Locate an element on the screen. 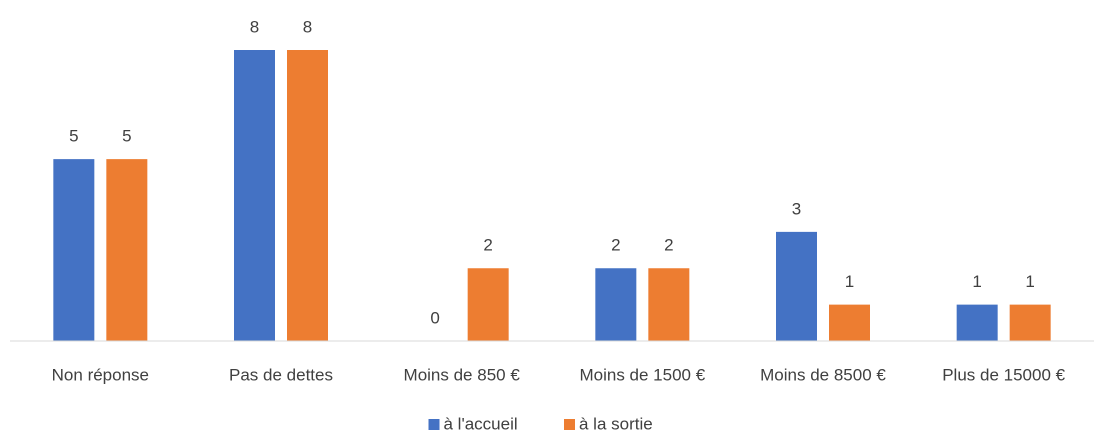 The image size is (1094, 432). x-tick-label: Pas de dettes is located at coordinates (281, 374).